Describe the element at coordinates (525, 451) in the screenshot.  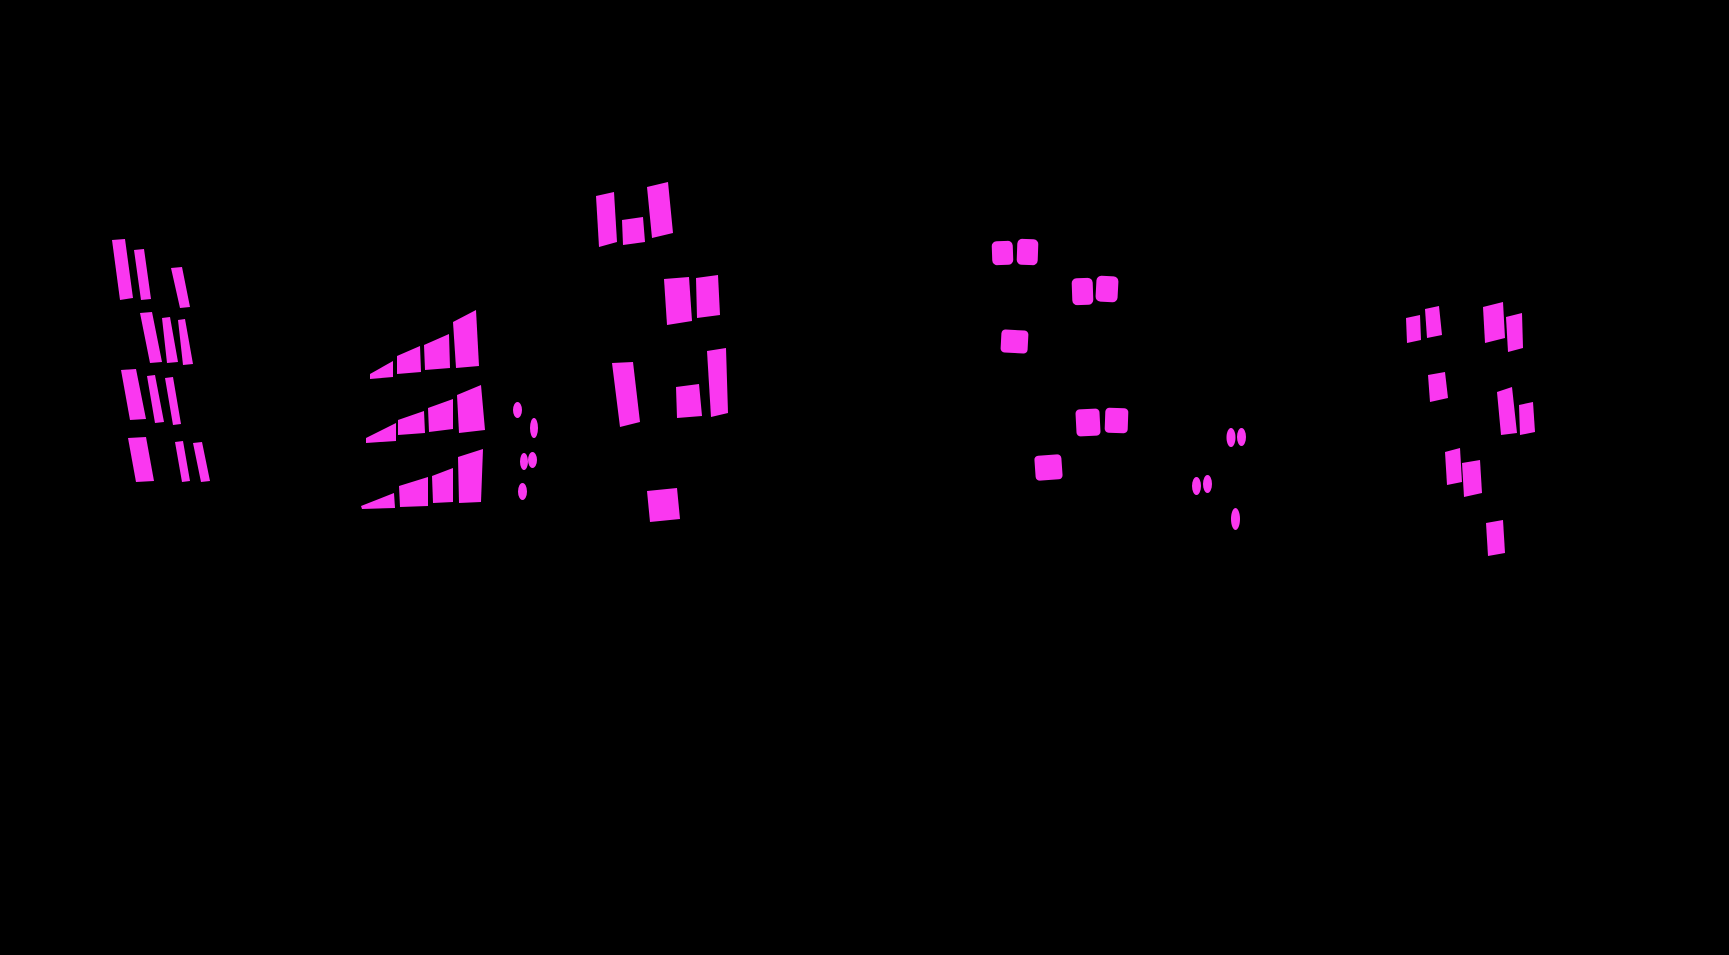
I see `distant-window-dots-center-left` at that location.